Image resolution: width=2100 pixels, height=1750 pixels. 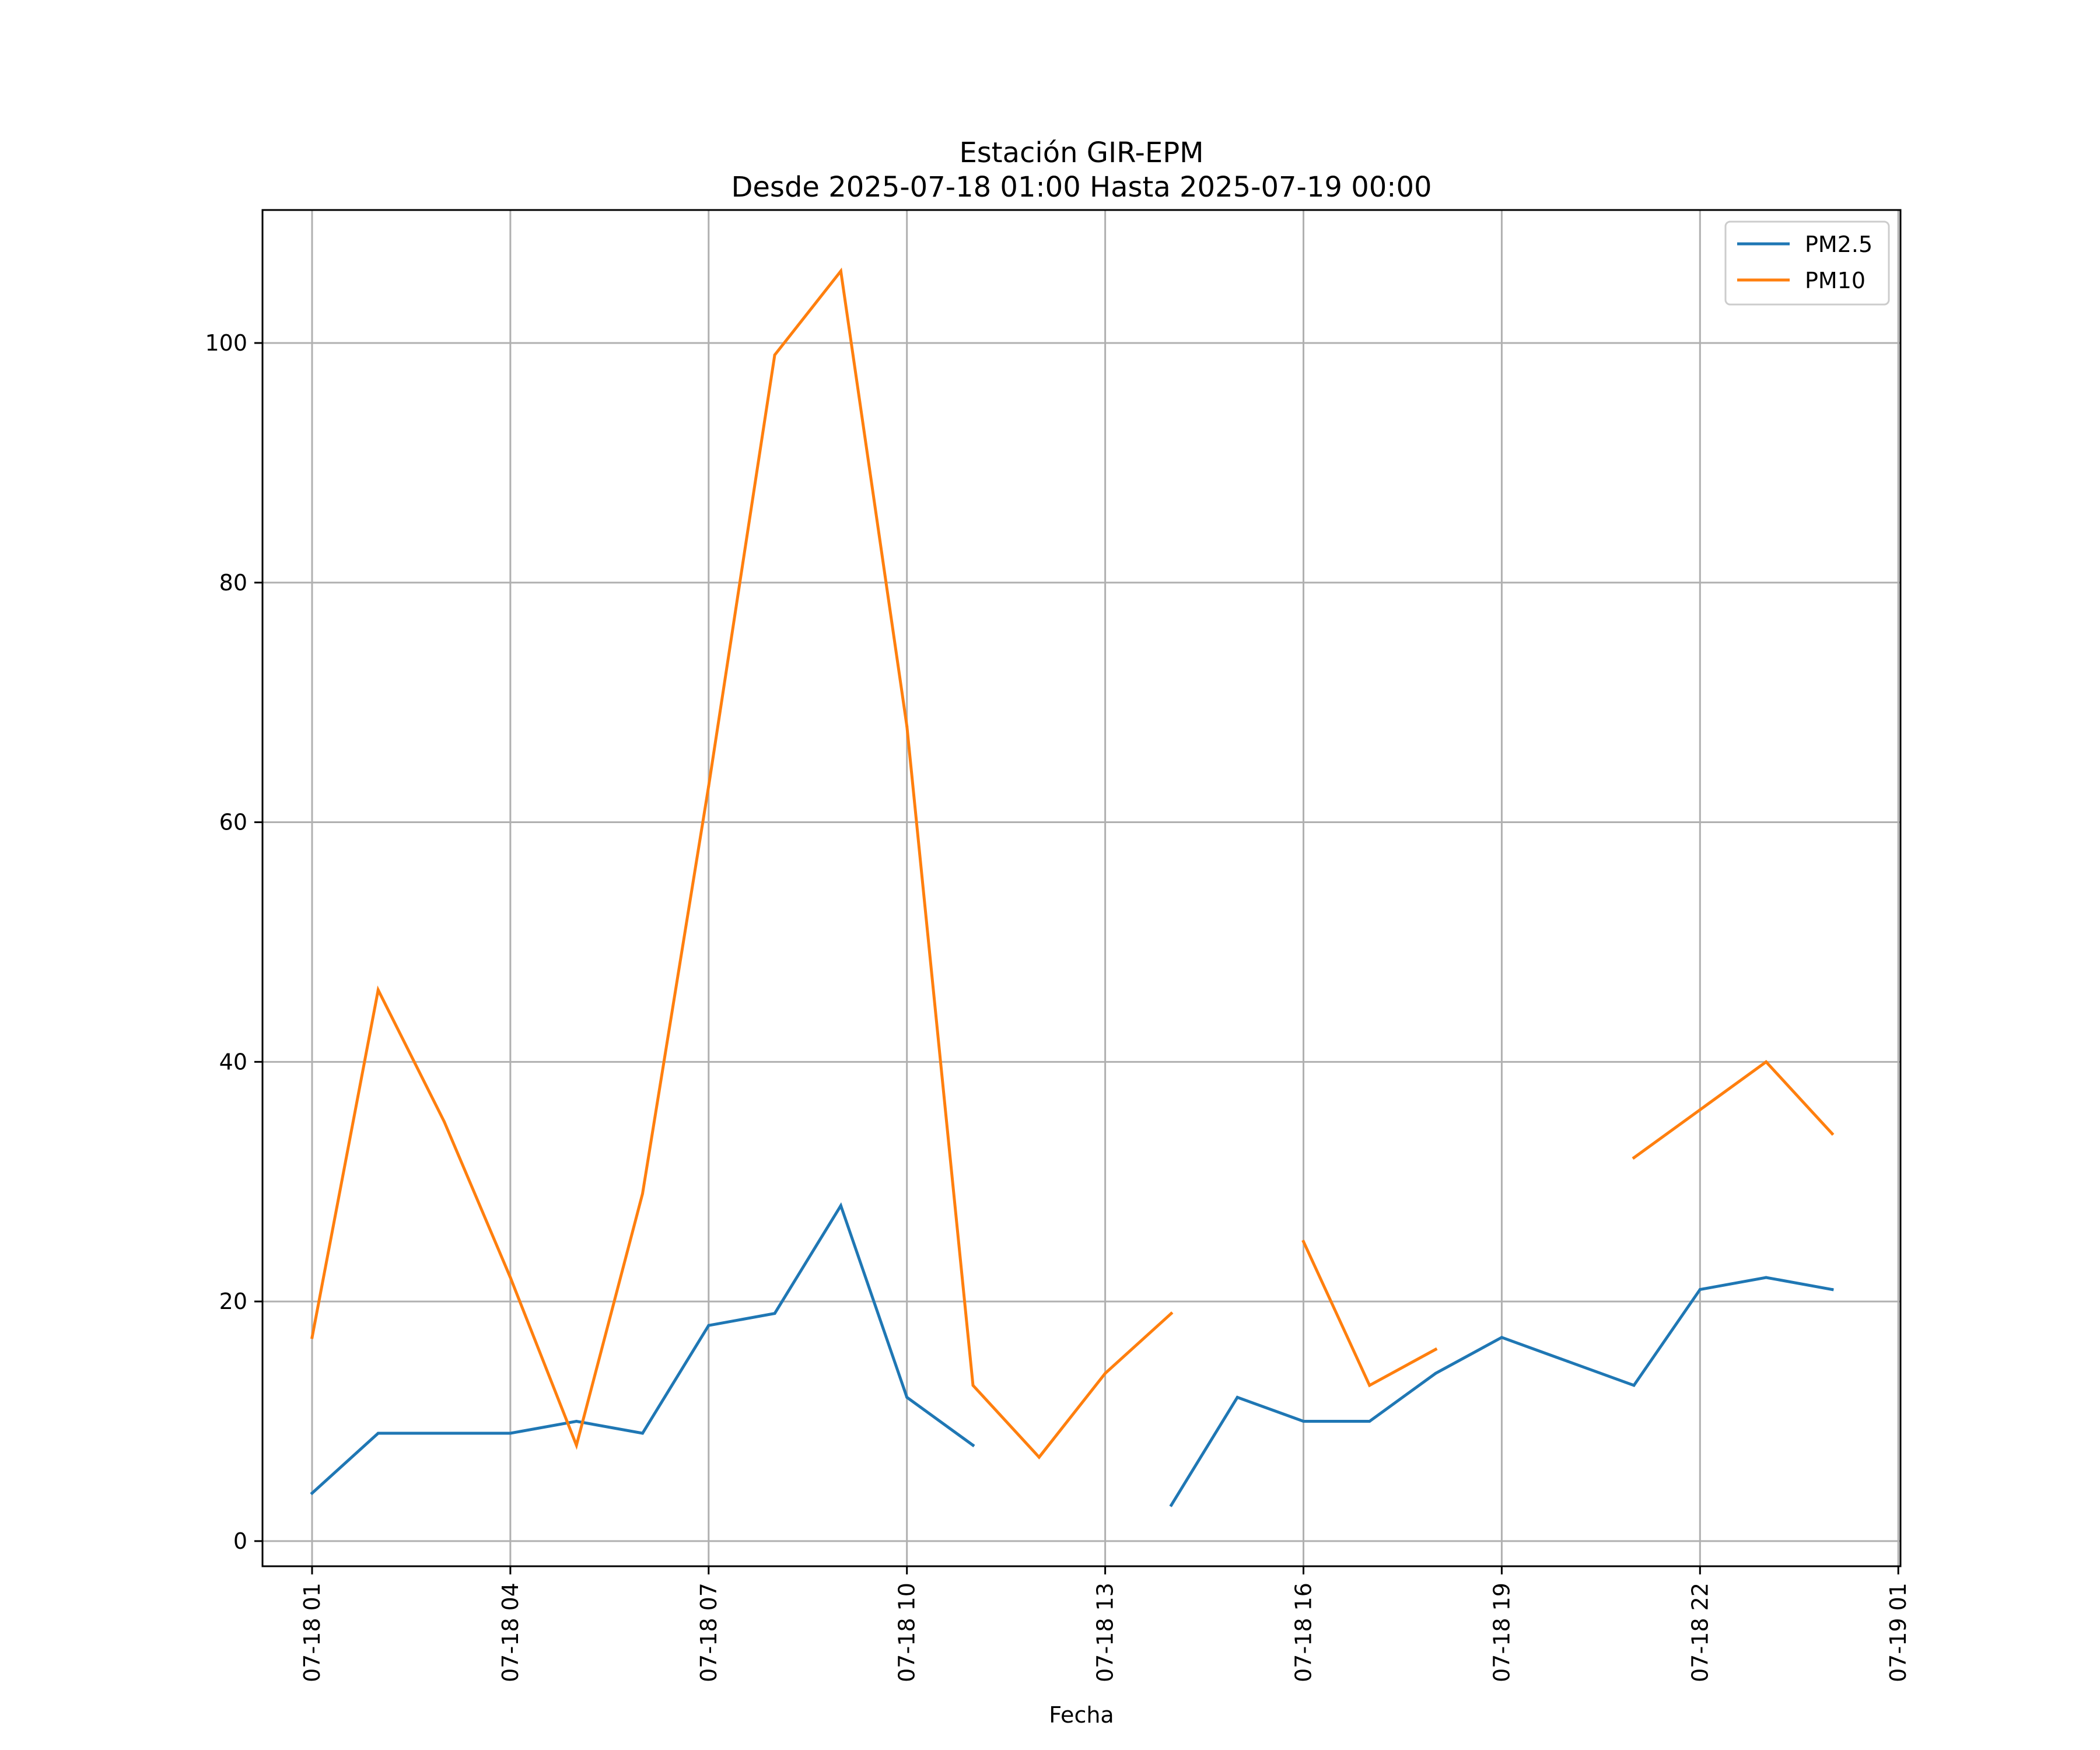 What do you see at coordinates (1081, 1715) in the screenshot?
I see `x-axis-label: Fecha` at bounding box center [1081, 1715].